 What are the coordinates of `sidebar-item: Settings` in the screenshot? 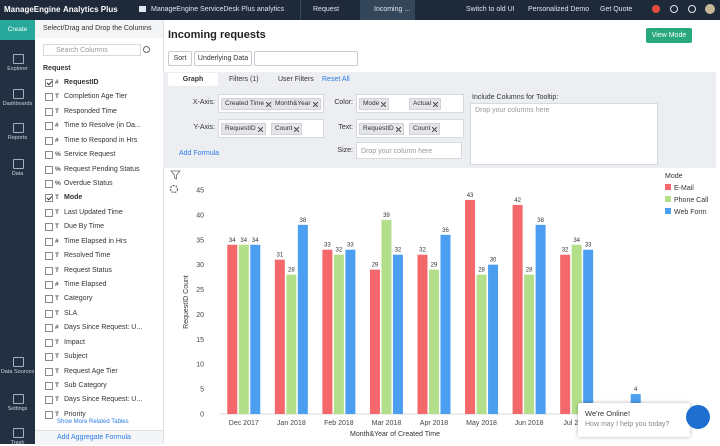 It's located at (17, 409).